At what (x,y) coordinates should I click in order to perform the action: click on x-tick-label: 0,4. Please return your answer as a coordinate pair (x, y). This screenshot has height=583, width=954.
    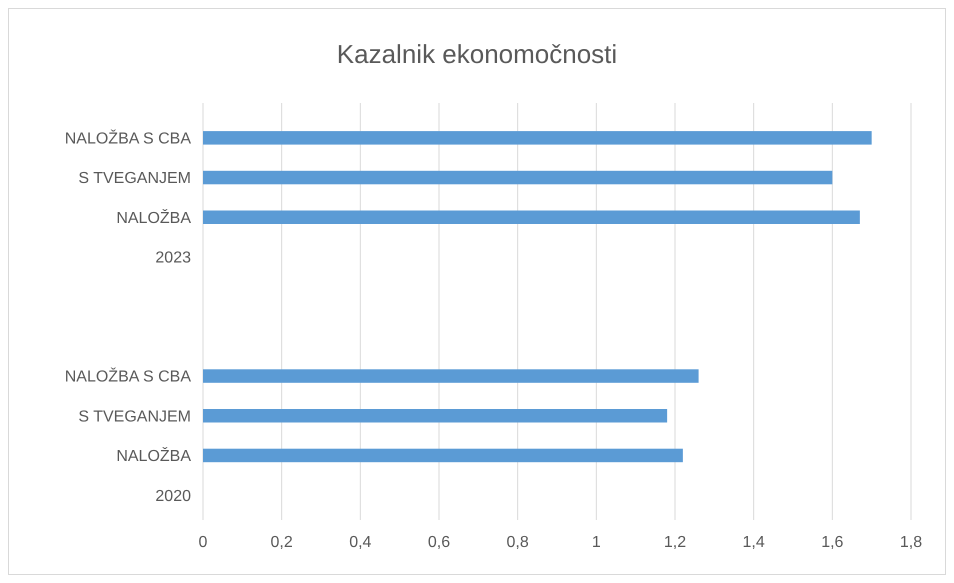
    Looking at the image, I should click on (360, 542).